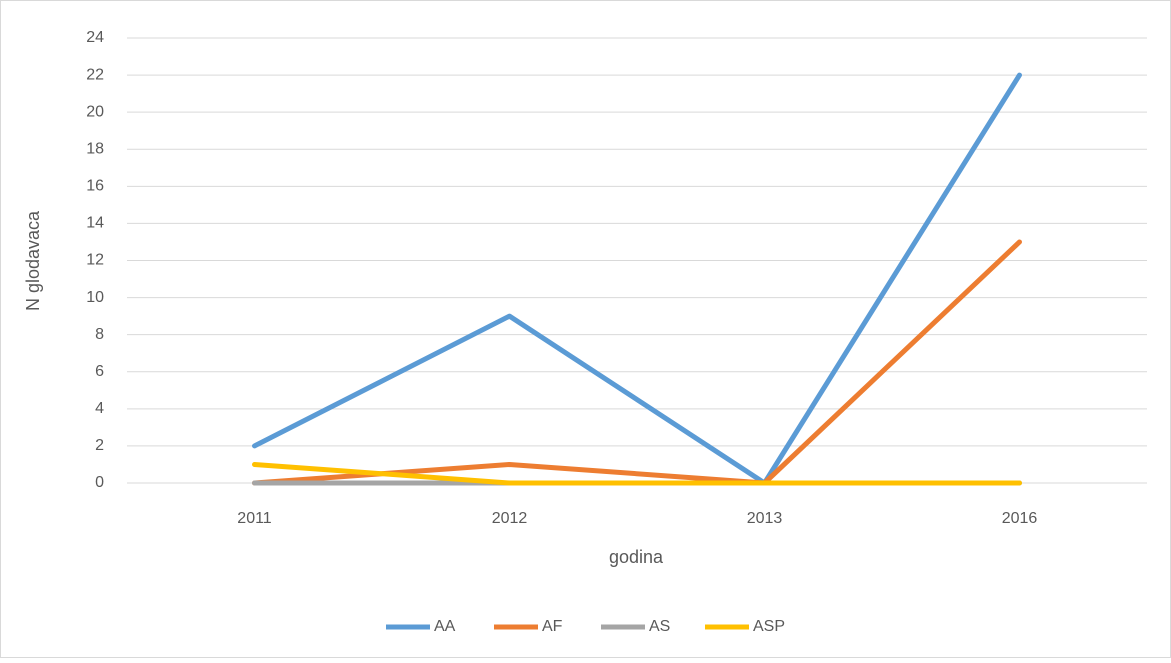 The image size is (1171, 663). What do you see at coordinates (636, 557) in the screenshot?
I see `x-axis-label: godina` at bounding box center [636, 557].